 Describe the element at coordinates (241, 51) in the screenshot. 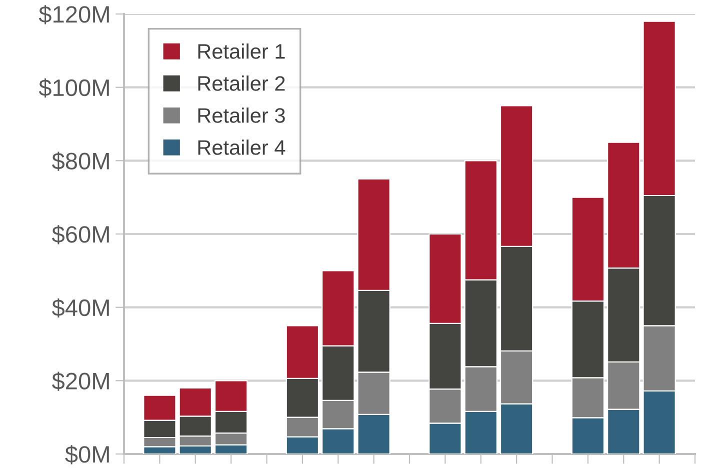

I see `legend-label: Retailer 1` at that location.